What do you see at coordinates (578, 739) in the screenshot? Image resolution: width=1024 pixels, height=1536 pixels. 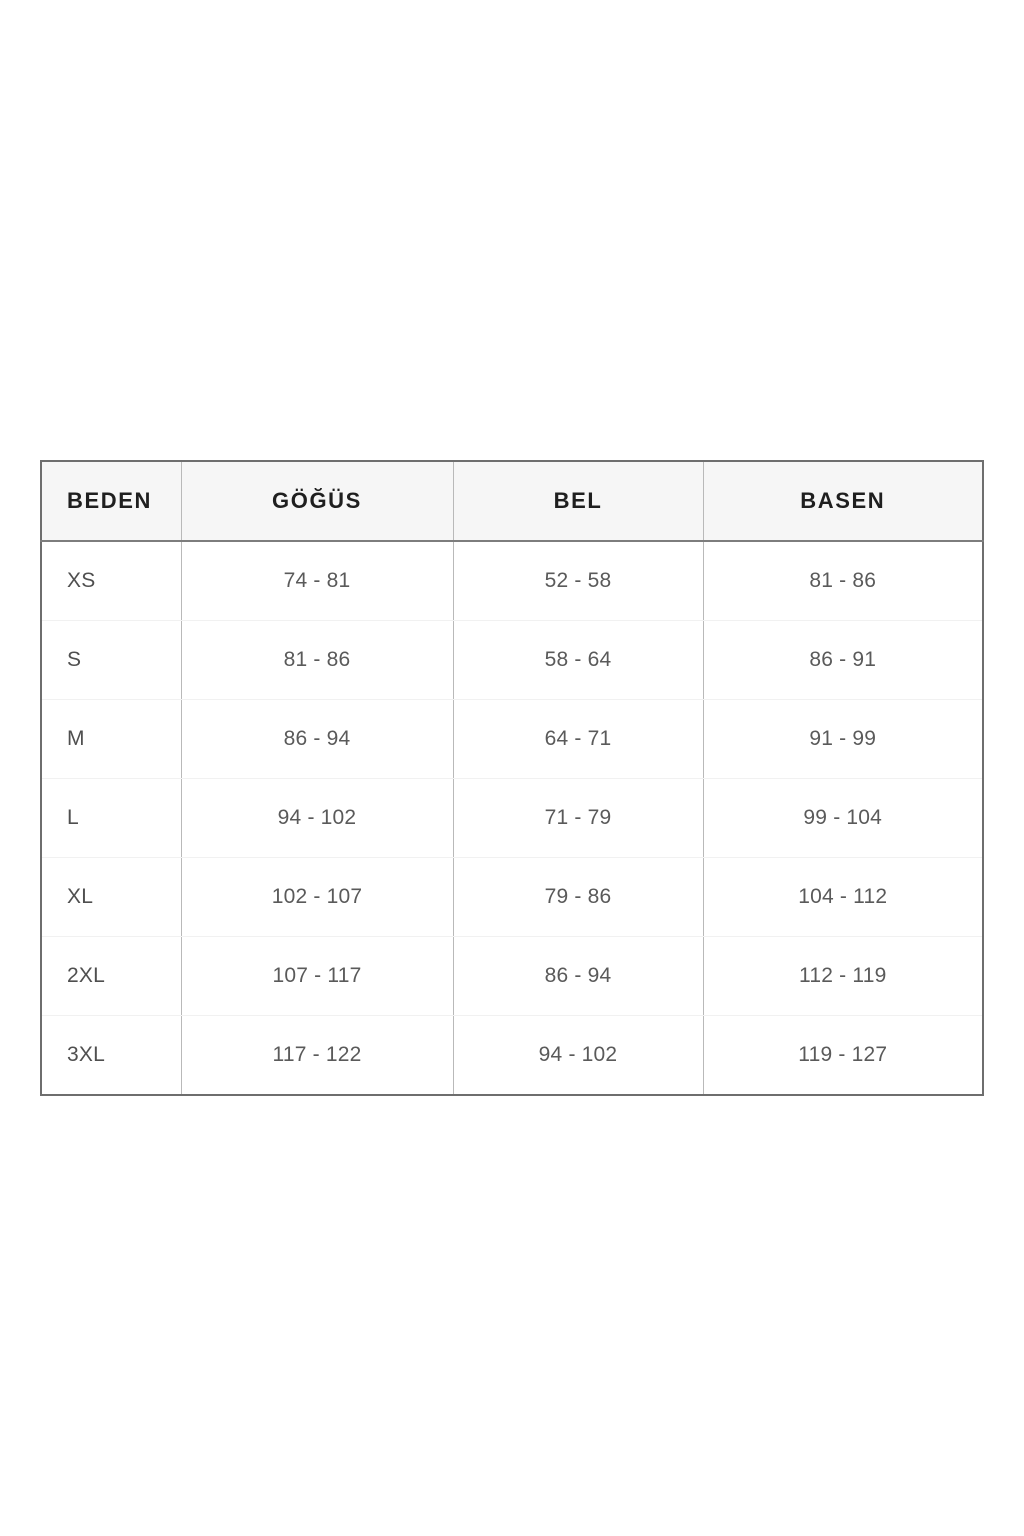 I see `cell-bel: 64 - 71` at bounding box center [578, 739].